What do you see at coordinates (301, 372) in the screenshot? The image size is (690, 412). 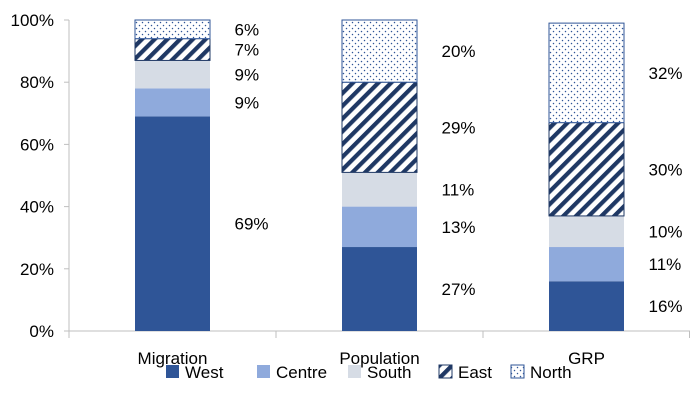 I see `legend-label-centre: Centre` at bounding box center [301, 372].